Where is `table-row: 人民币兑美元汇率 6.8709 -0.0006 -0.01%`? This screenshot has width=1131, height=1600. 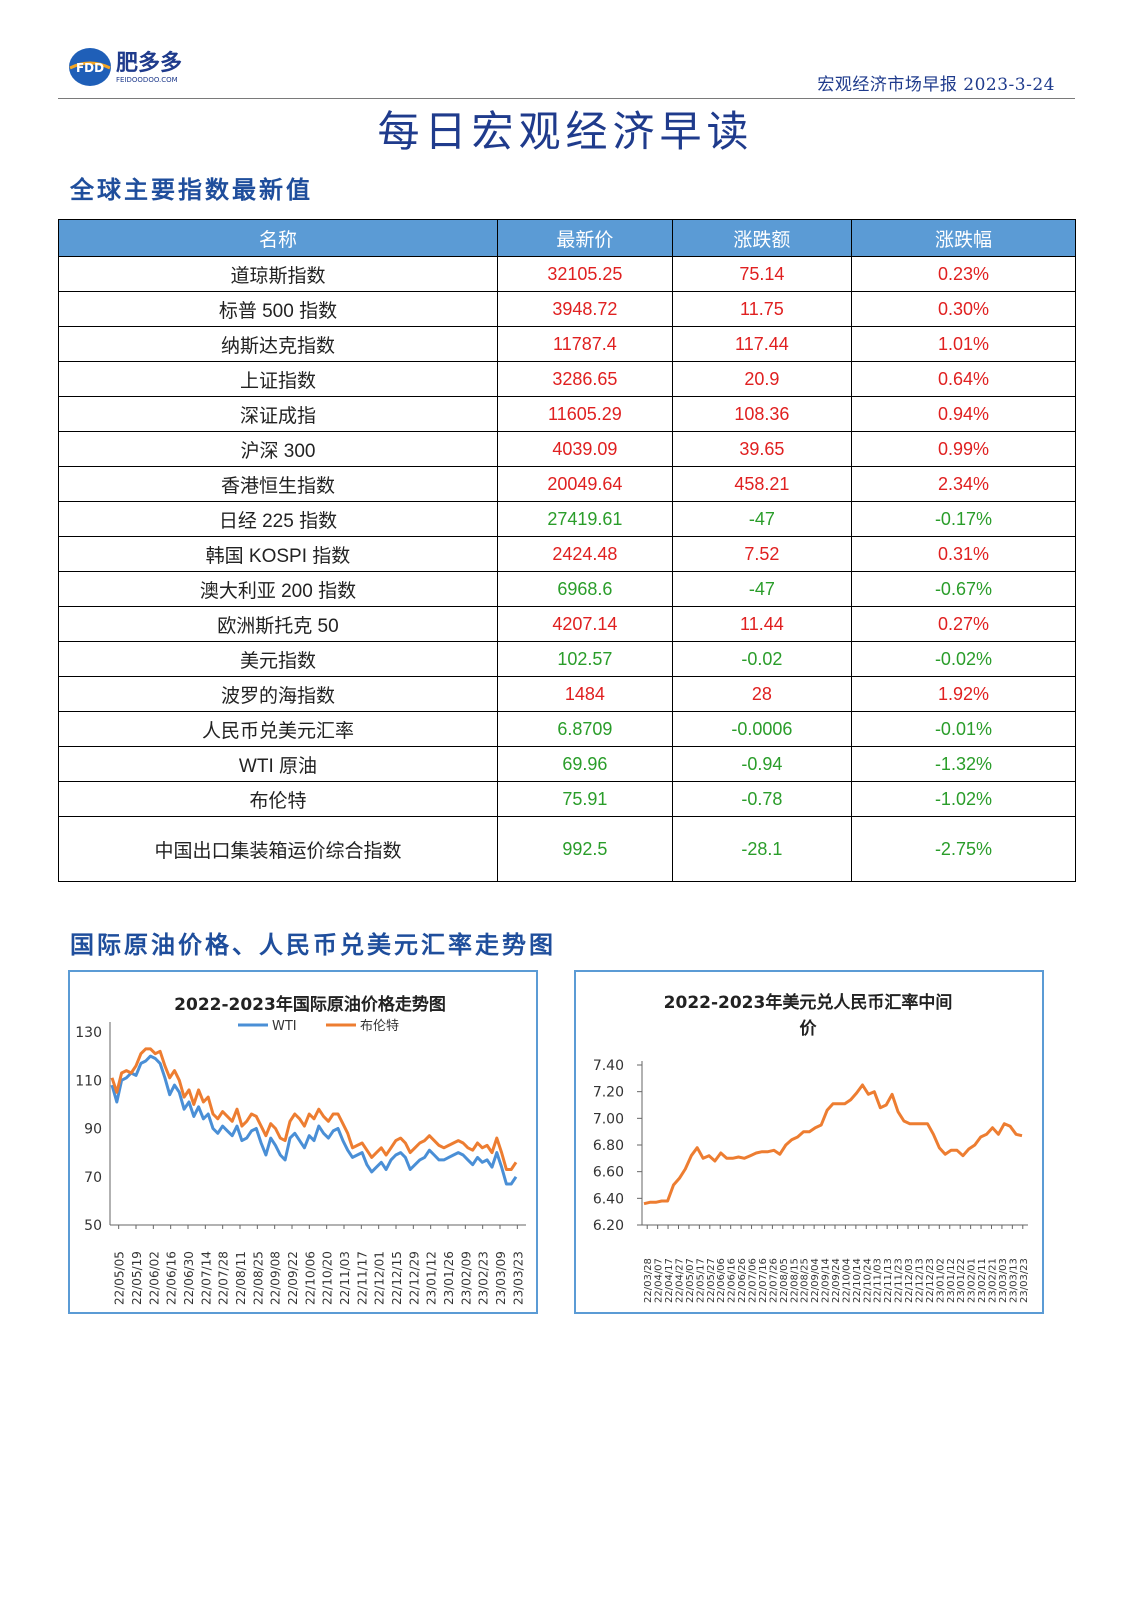
table-row: 人民币兑美元汇率 6.8709 -0.0006 -0.01% is located at coordinates (567, 729).